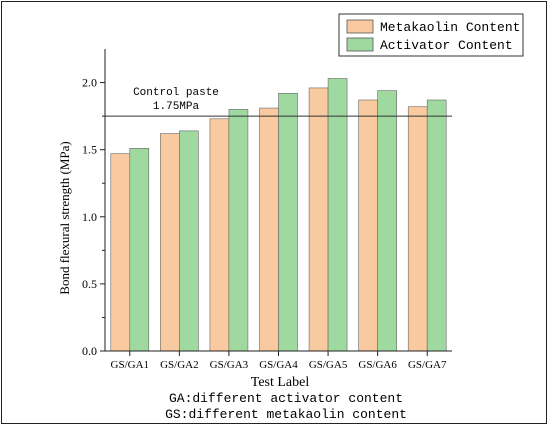 This screenshot has height=427, width=550. What do you see at coordinates (89, 150) in the screenshot?
I see `y-tick-label: 1.5` at bounding box center [89, 150].